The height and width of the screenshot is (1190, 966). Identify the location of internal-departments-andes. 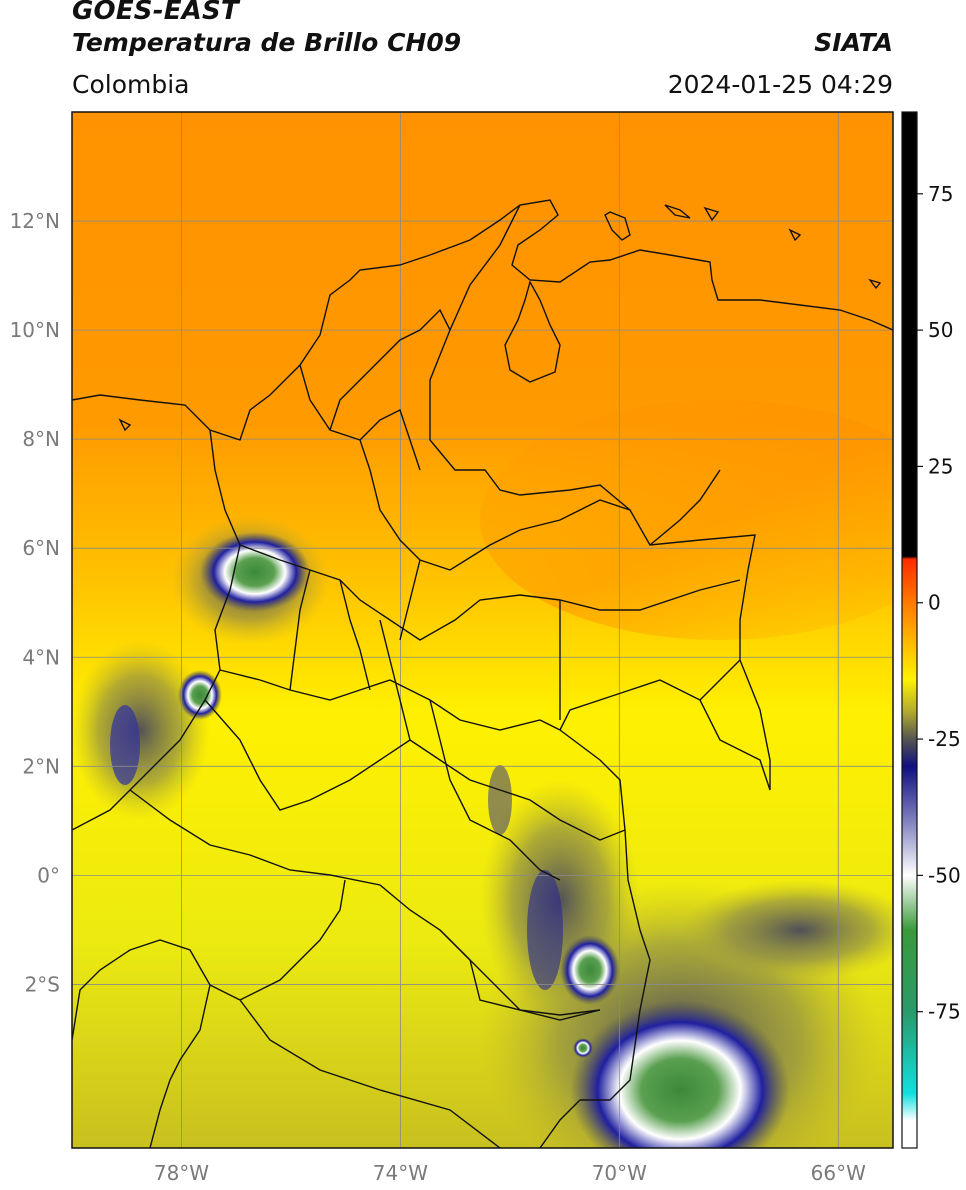
(355, 625).